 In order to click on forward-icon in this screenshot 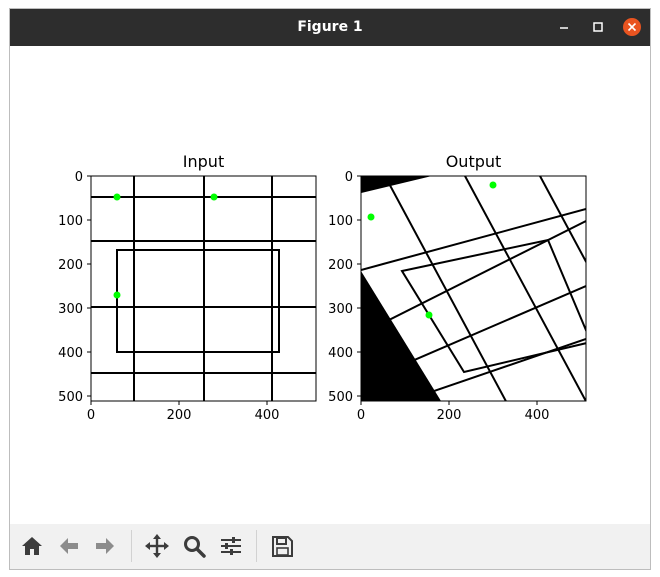, I will do `click(105, 546)`.